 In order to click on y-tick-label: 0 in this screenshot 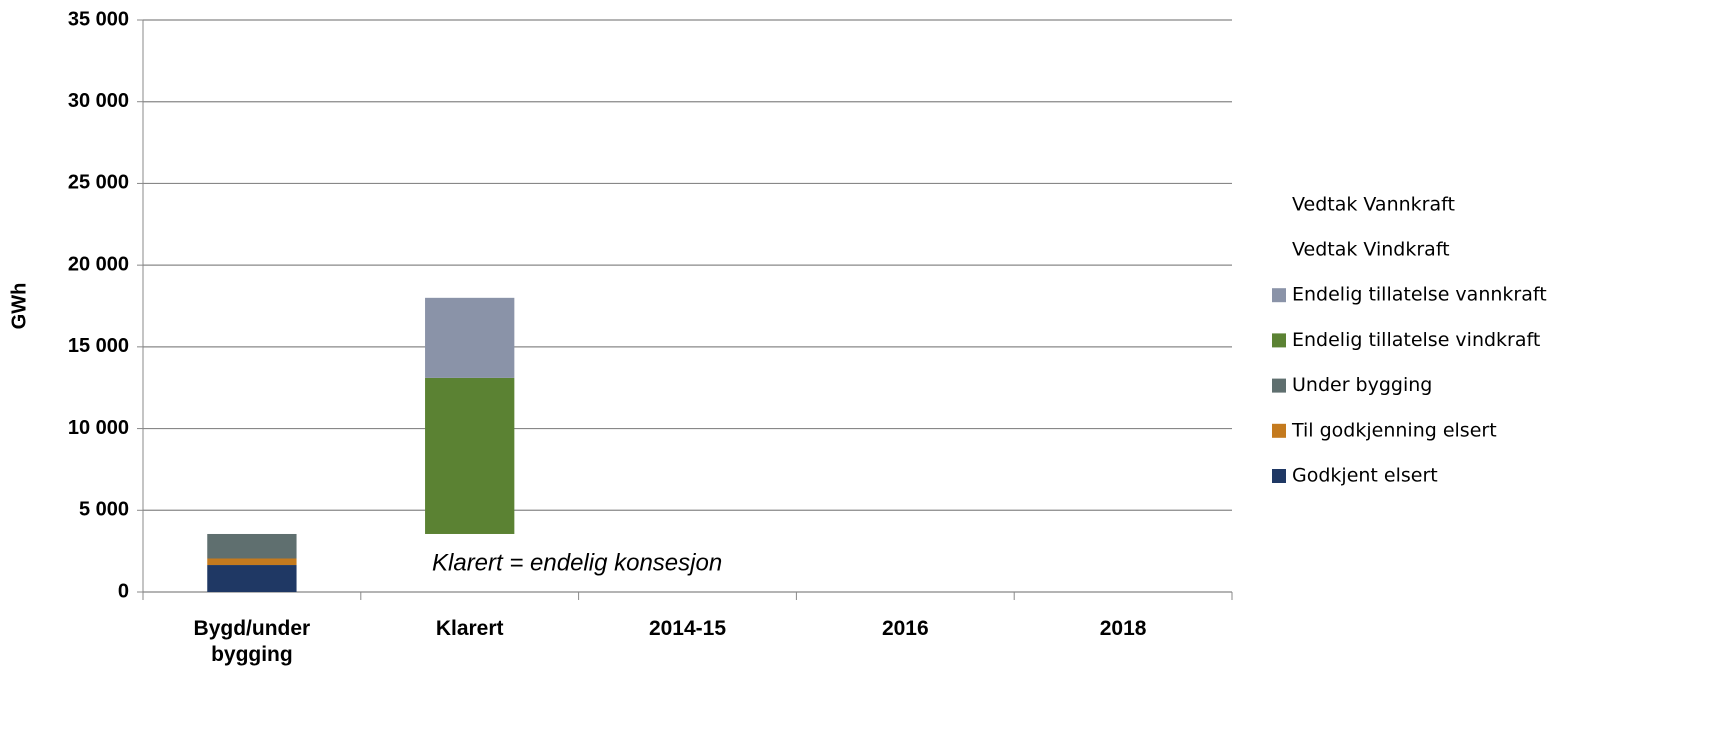, I will do `click(123, 591)`.